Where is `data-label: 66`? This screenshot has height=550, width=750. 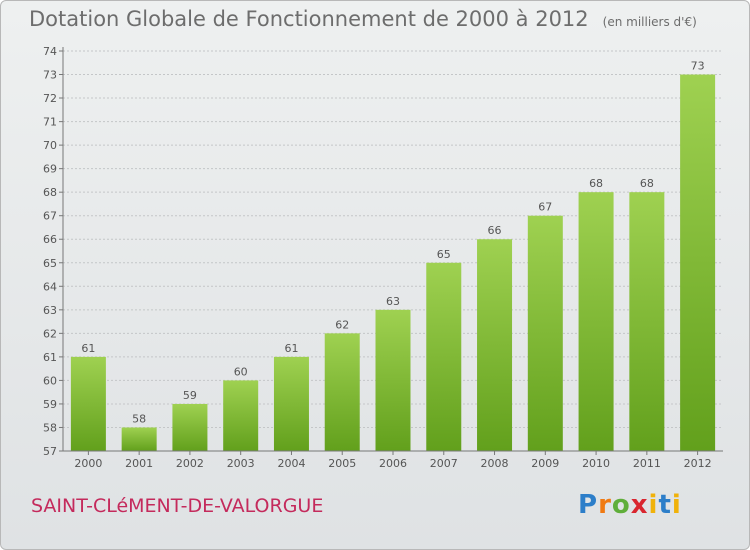
data-label: 66 is located at coordinates (495, 230).